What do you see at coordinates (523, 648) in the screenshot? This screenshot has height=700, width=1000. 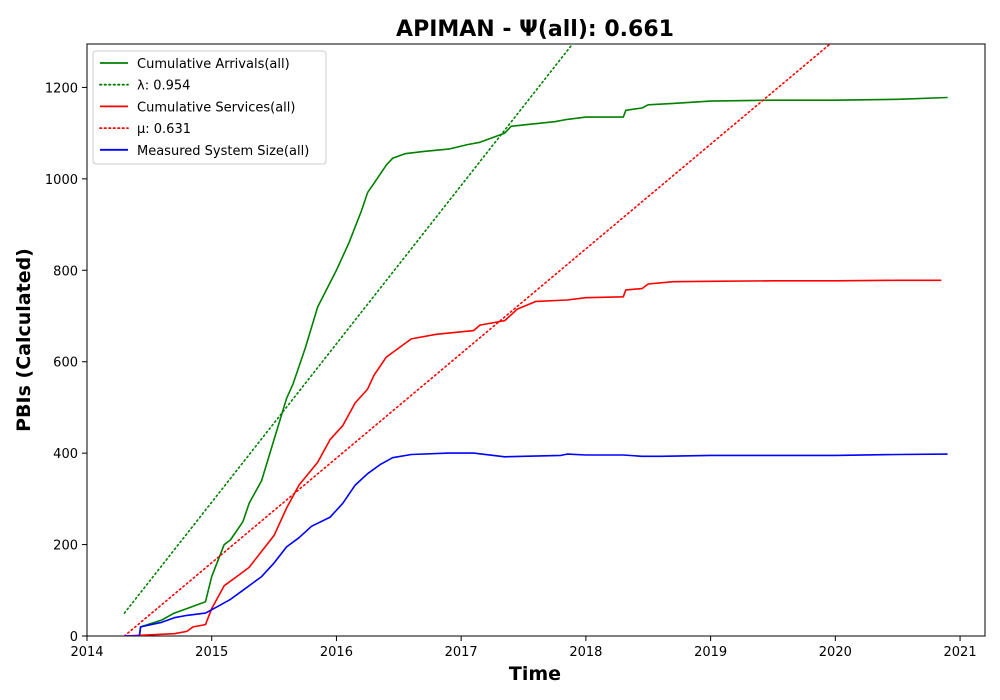 I see `x-axis: 2014 2015 2016 2017 2018 2019 2020 2021` at bounding box center [523, 648].